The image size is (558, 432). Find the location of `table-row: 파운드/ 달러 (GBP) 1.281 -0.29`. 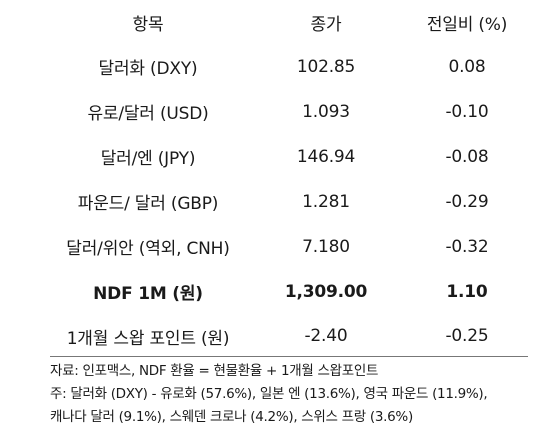

table-row: 파운드/ 달러 (GBP) 1.281 -0.29 is located at coordinates (289, 201).